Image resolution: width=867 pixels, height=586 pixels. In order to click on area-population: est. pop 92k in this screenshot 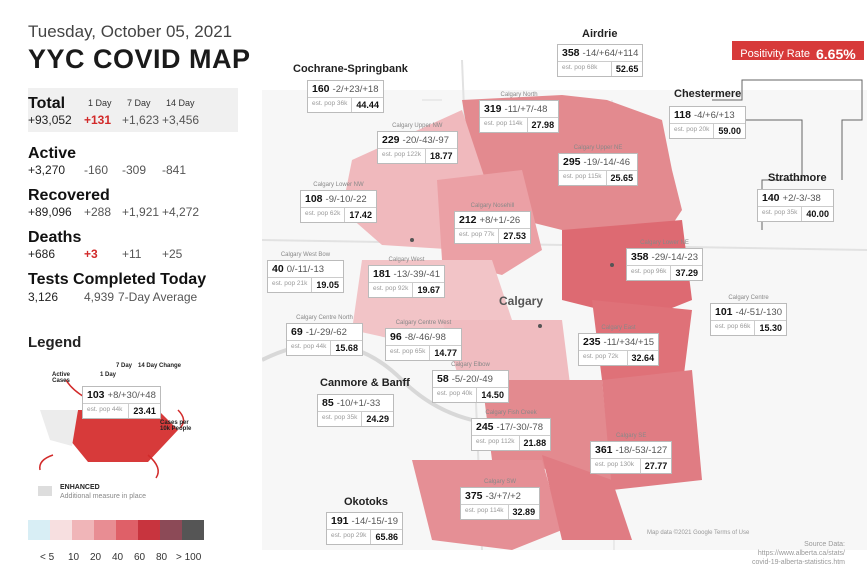, I will do `click(391, 288)`.